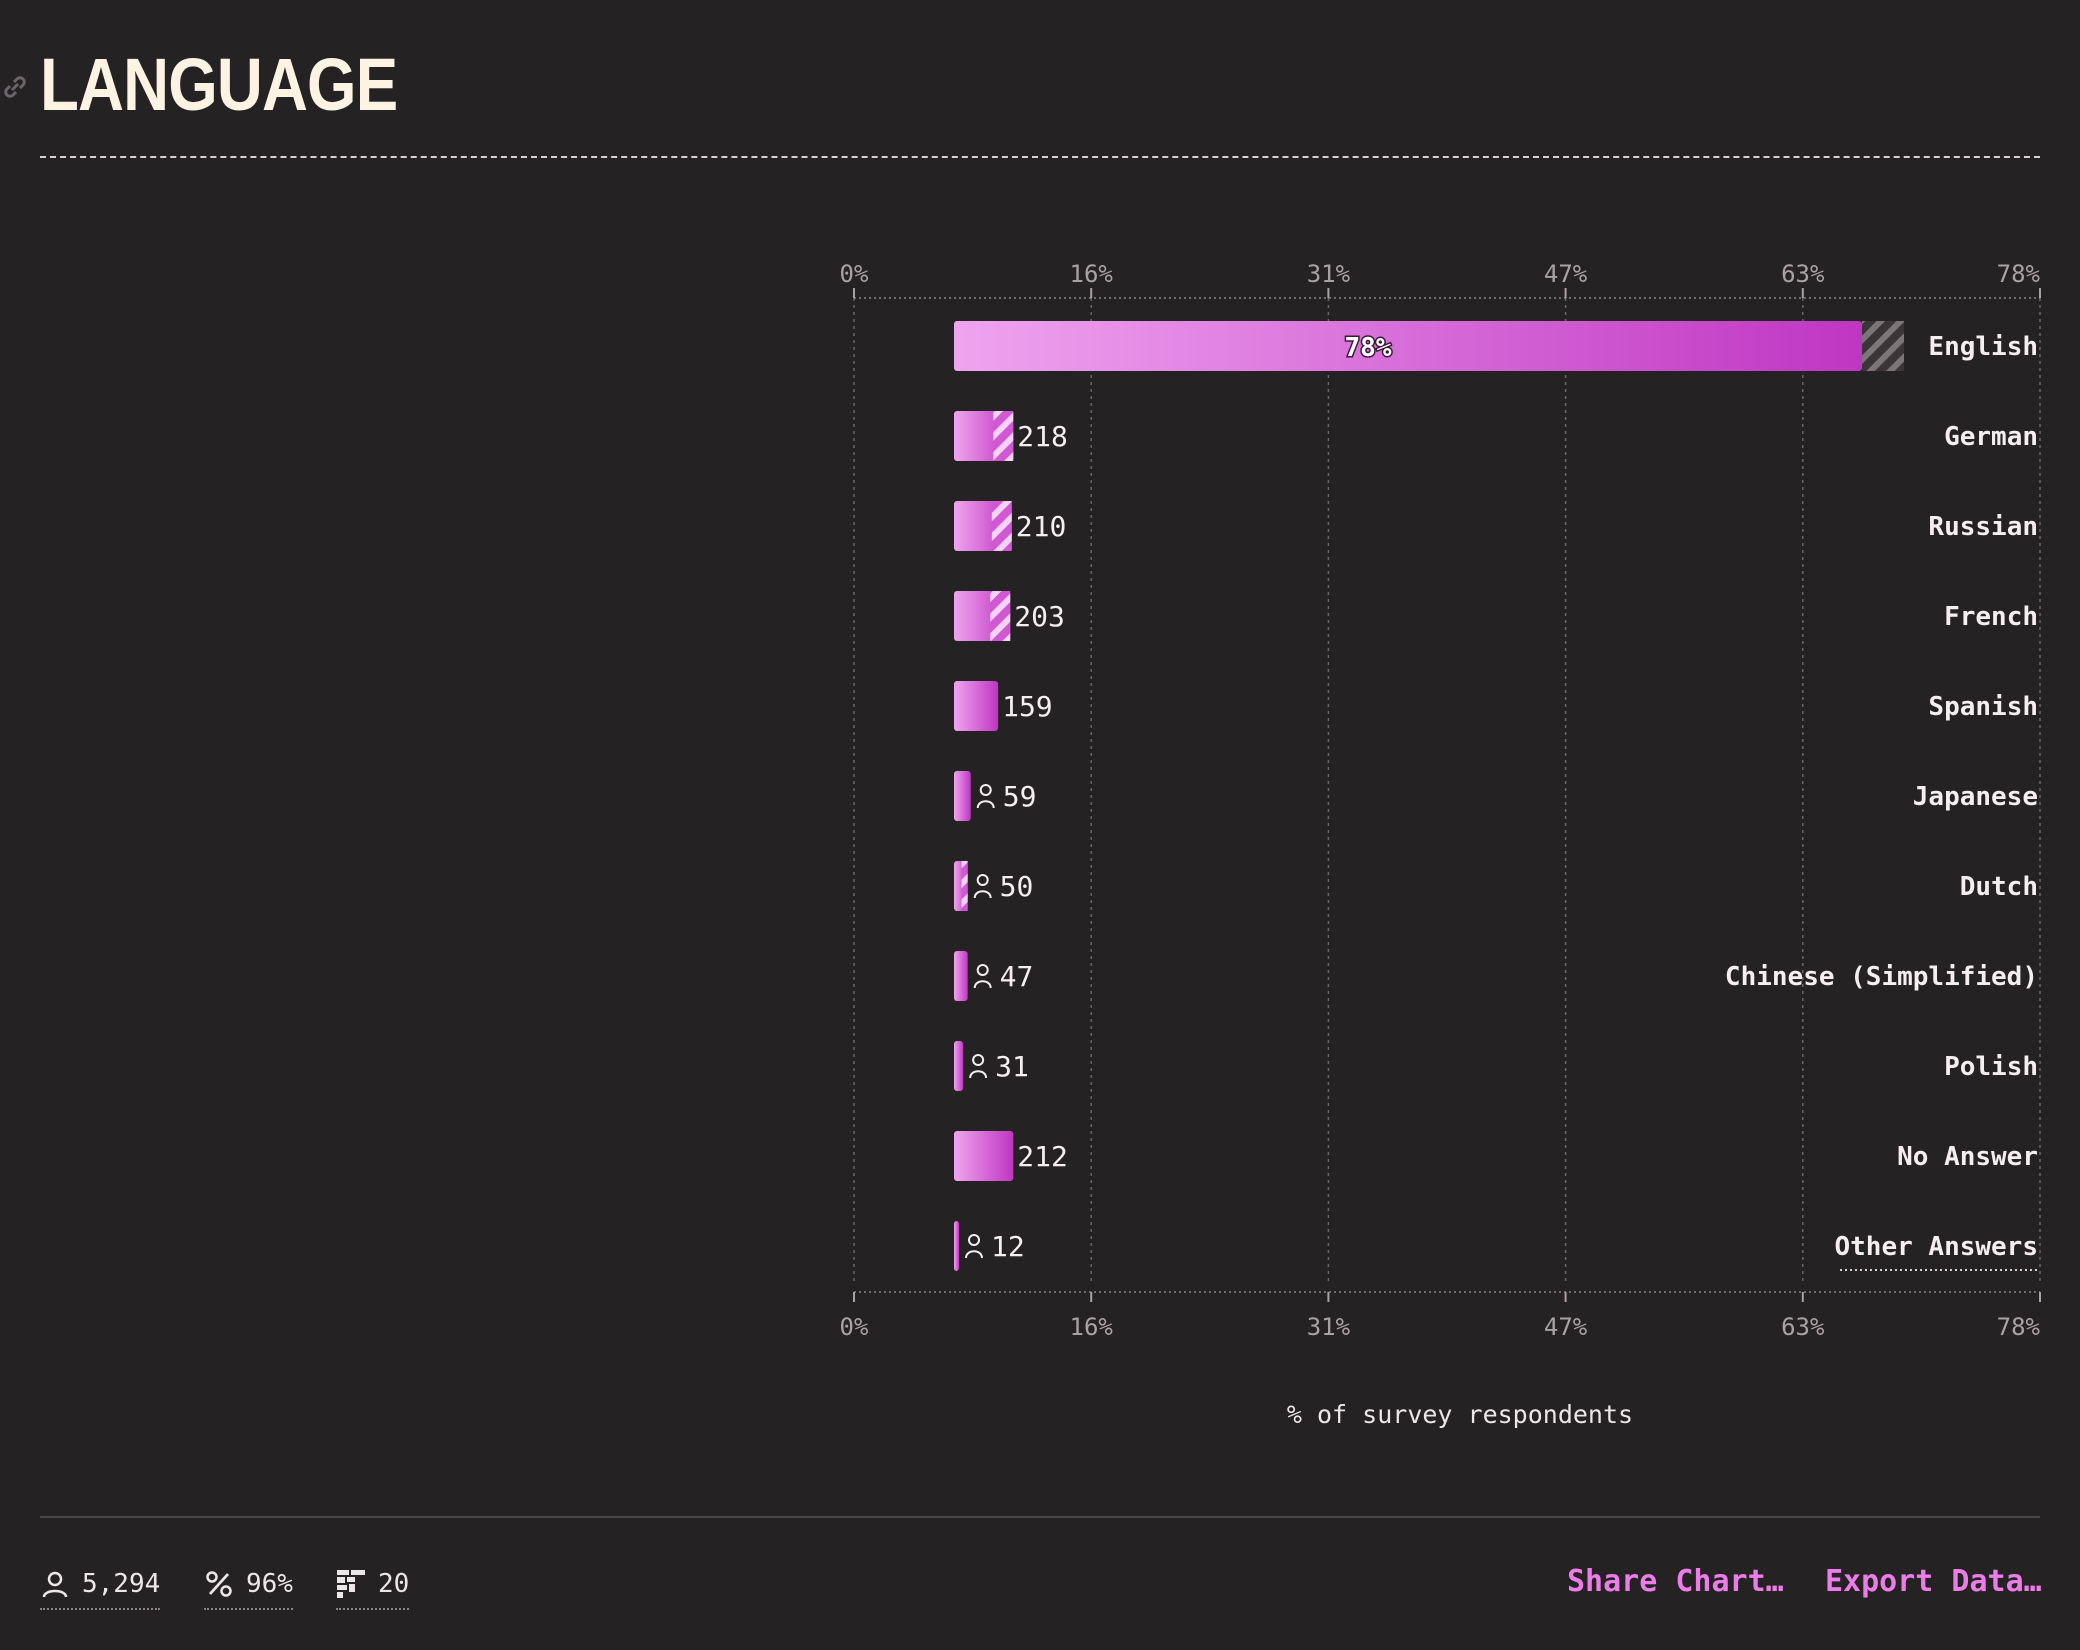  What do you see at coordinates (373, 1586) in the screenshot?
I see `questions-stat: 20` at bounding box center [373, 1586].